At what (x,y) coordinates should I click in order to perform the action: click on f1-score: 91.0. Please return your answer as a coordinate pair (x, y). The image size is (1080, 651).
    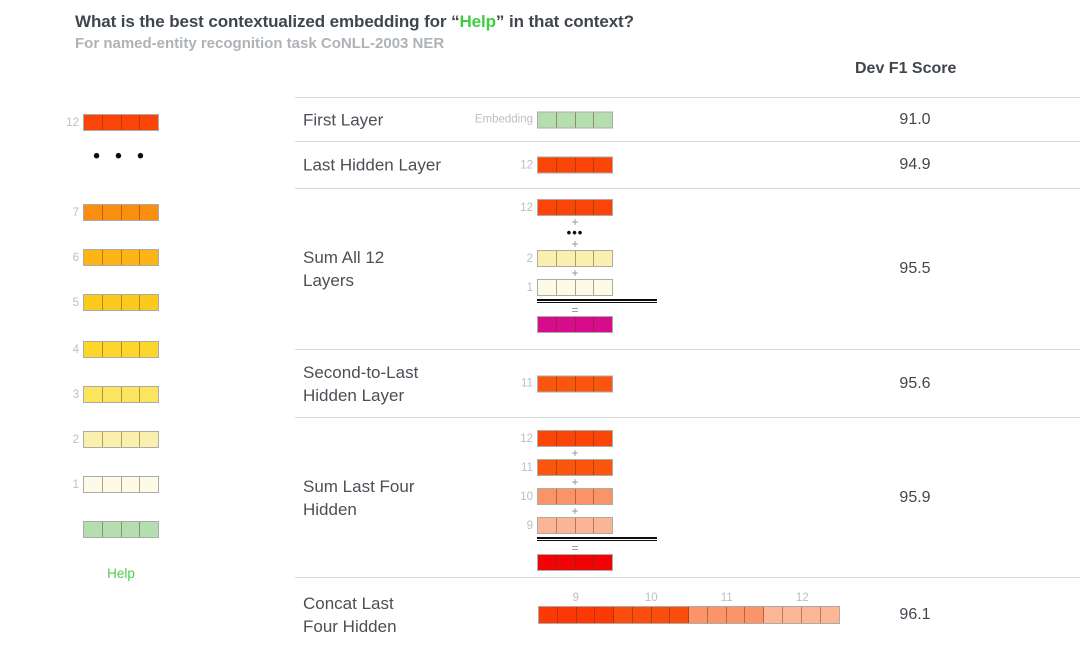
    Looking at the image, I should click on (915, 119).